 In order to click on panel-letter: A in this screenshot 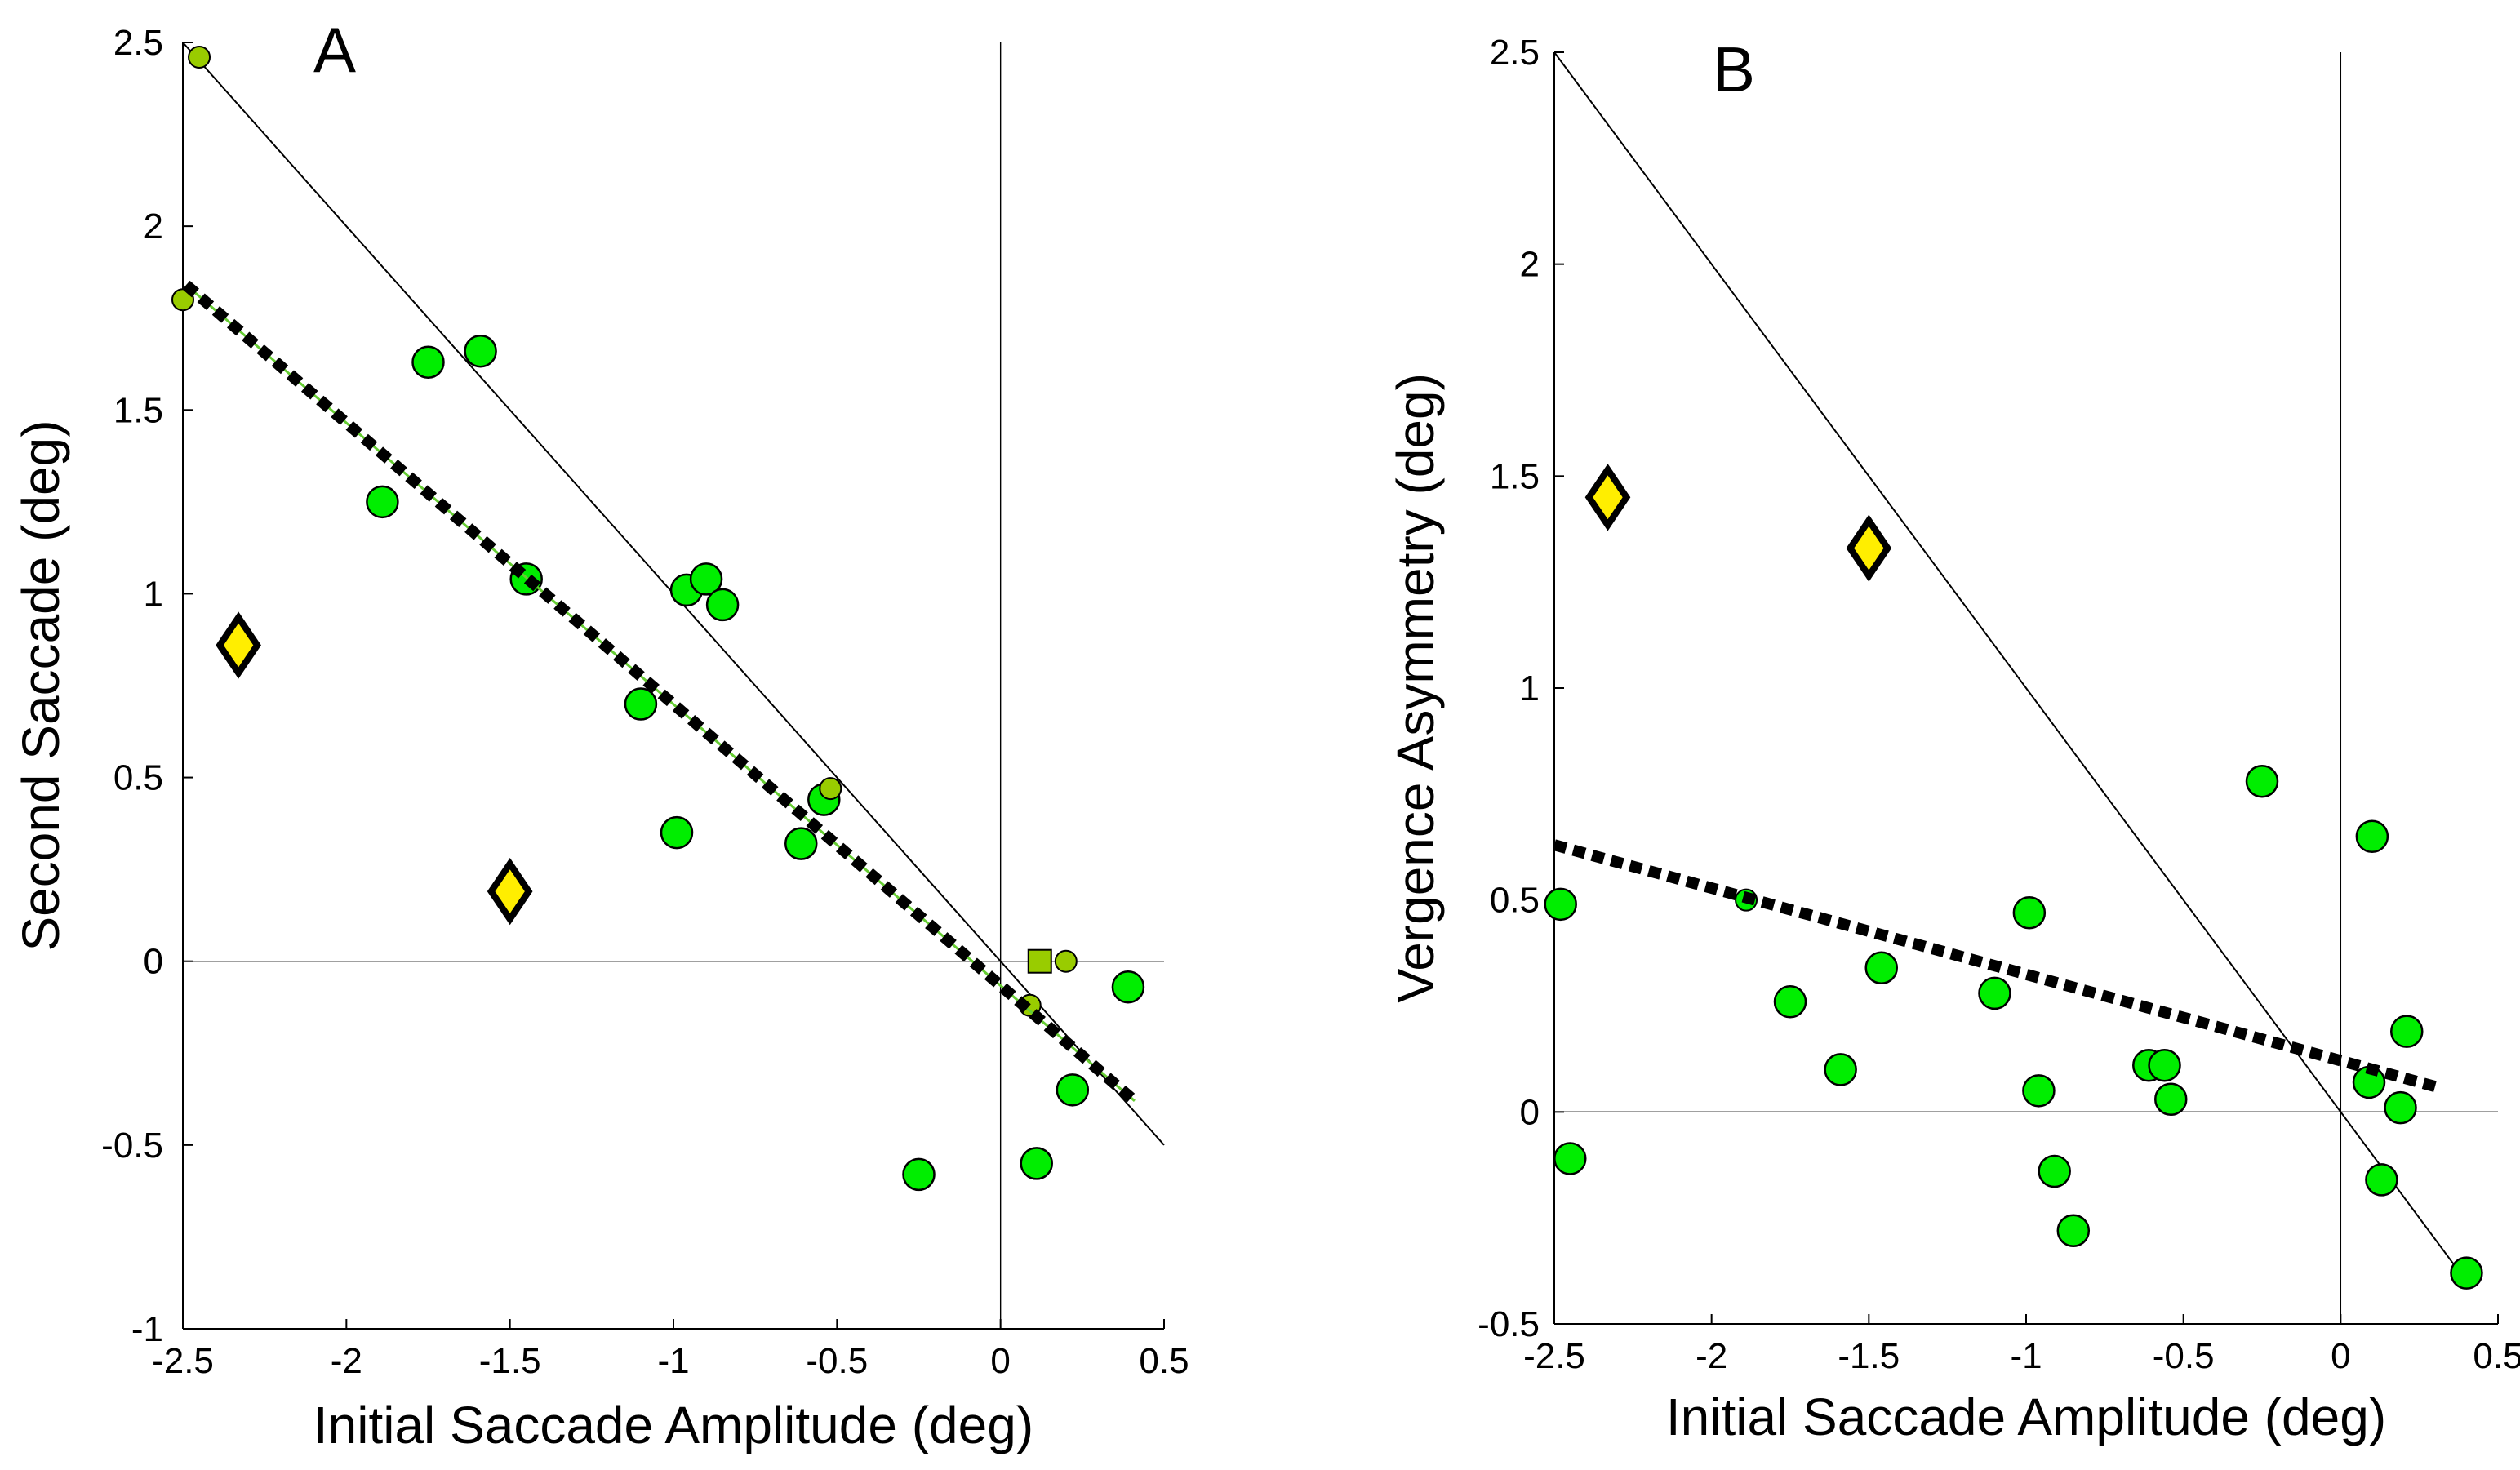, I will do `click(335, 50)`.